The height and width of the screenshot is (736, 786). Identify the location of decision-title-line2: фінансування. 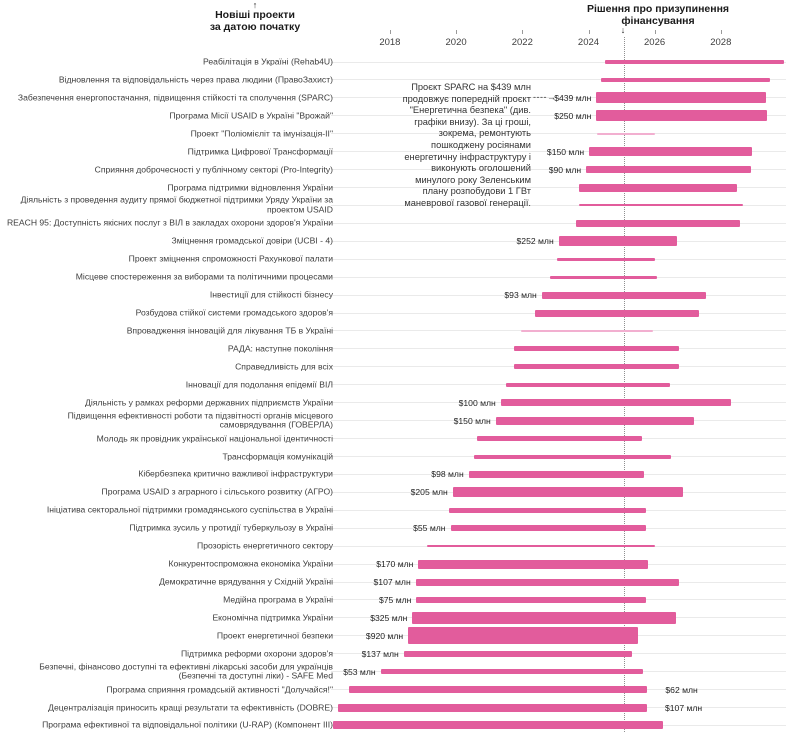
(658, 21).